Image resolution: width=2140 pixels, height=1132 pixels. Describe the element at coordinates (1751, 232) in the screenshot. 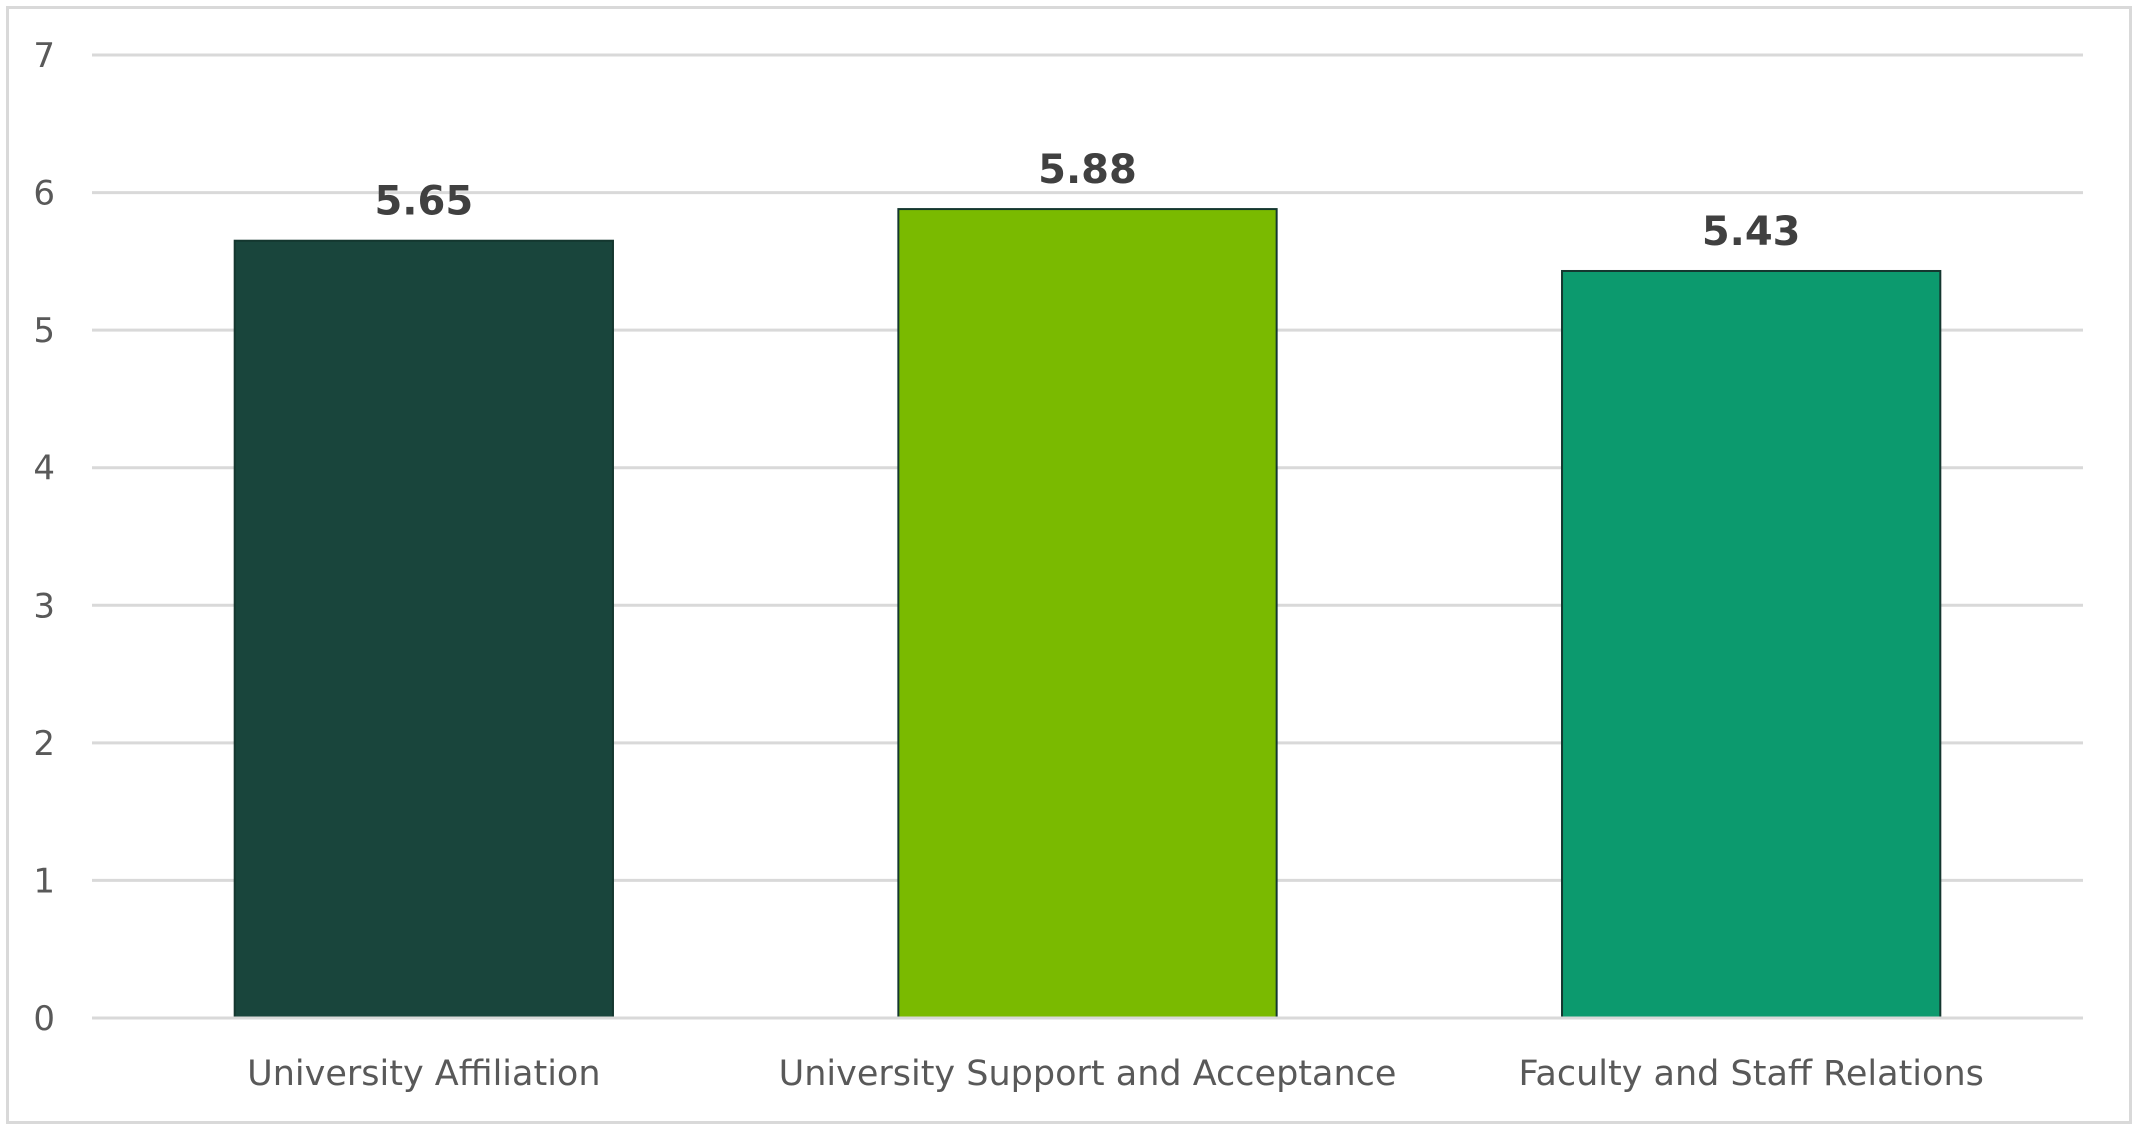

I see `data-label: 5.43` at that location.